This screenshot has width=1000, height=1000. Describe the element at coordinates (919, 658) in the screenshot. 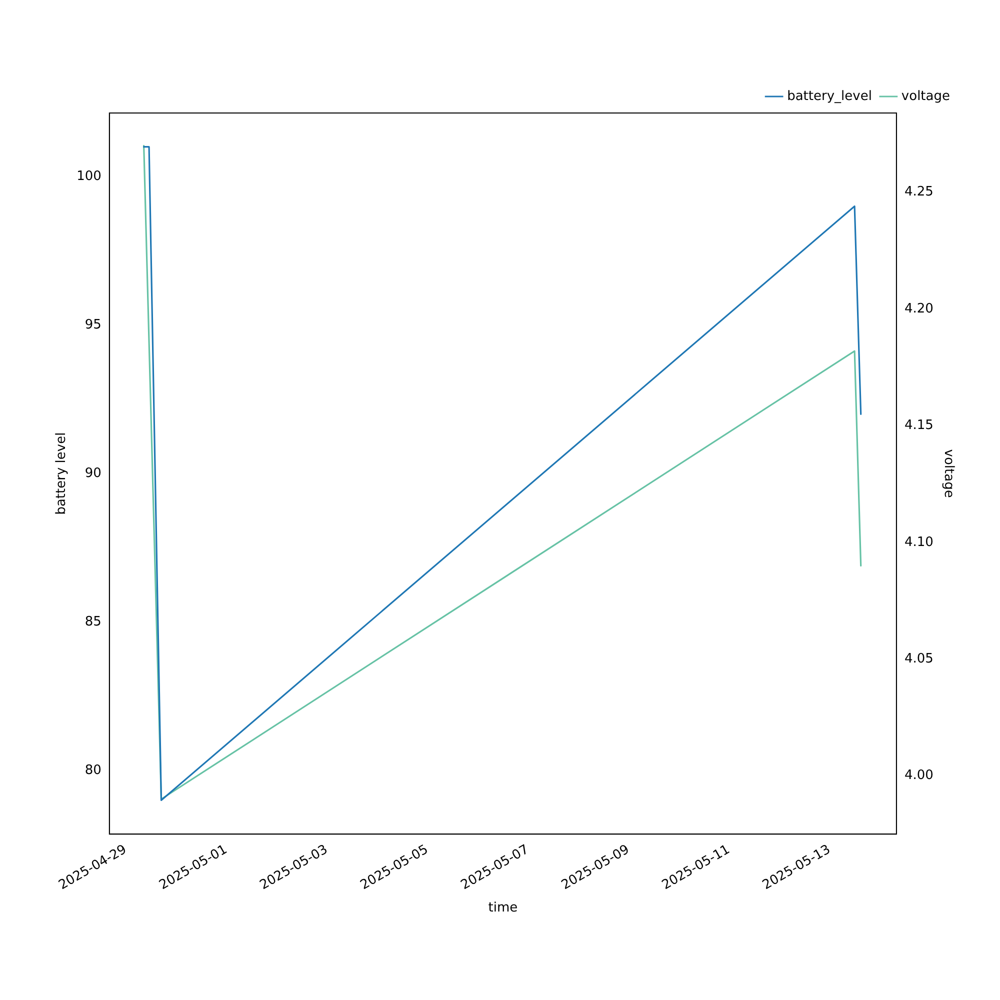

I see `y2-tick-label: 4.05` at that location.